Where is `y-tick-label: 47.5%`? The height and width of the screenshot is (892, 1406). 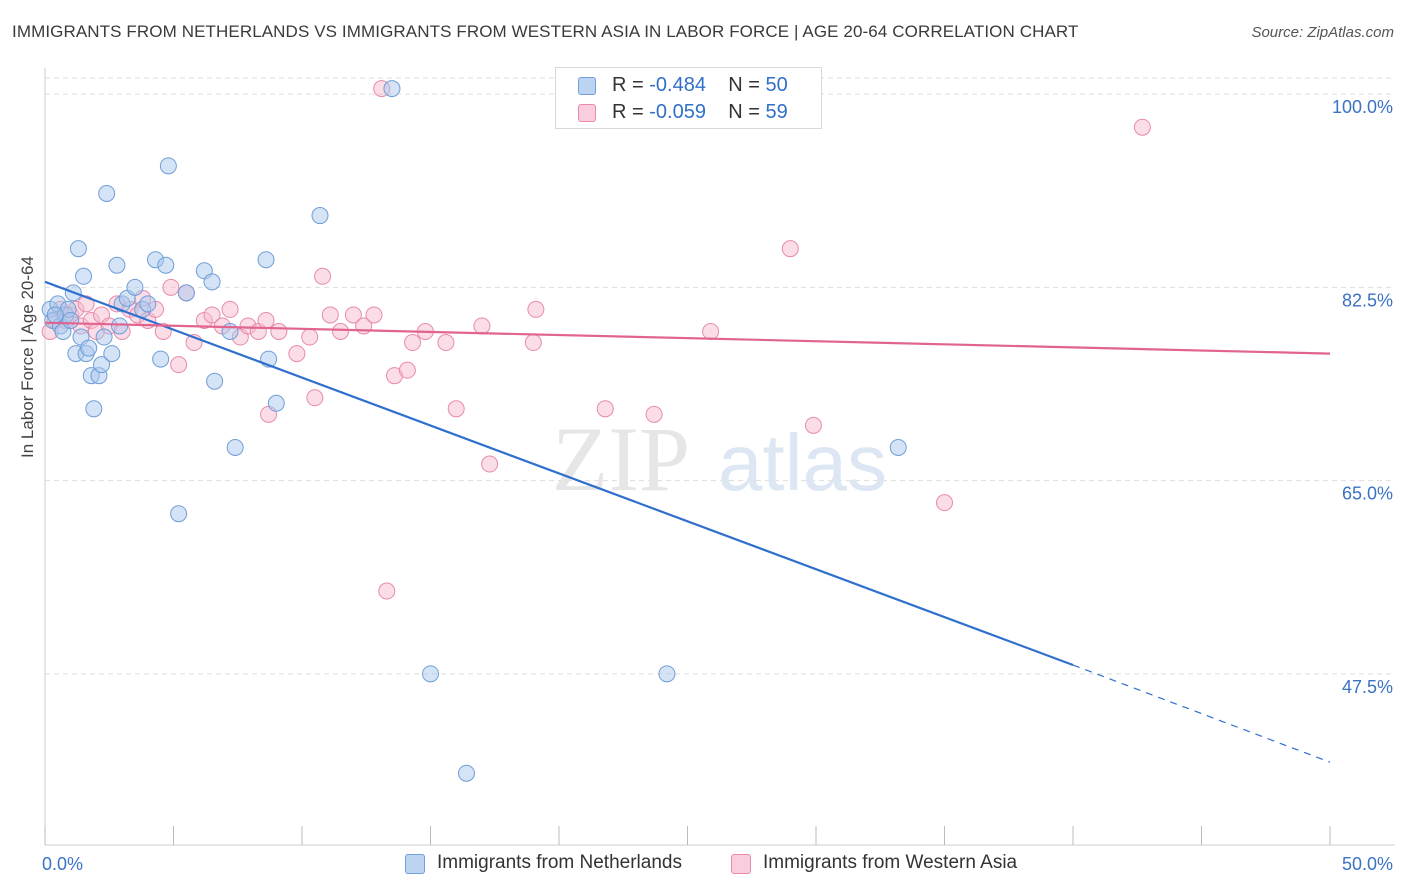
y-tick-label: 47.5% is located at coordinates (1367, 687).